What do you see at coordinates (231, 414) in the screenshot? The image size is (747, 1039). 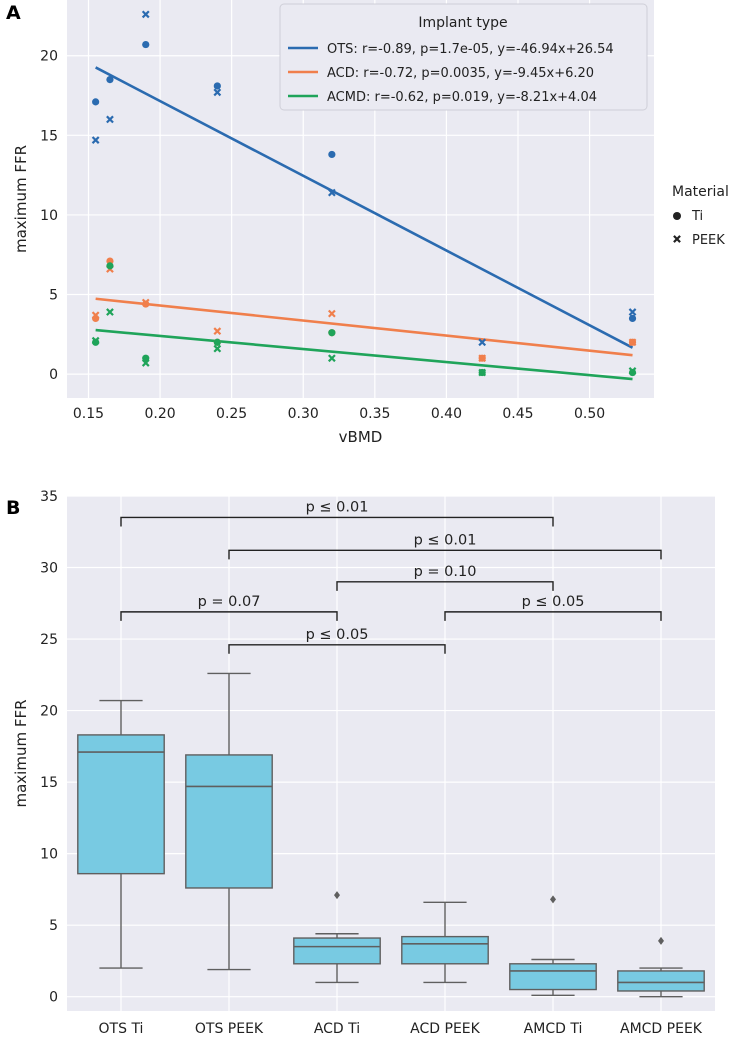 I see `panel-a-x-tick-label: 0.25` at bounding box center [231, 414].